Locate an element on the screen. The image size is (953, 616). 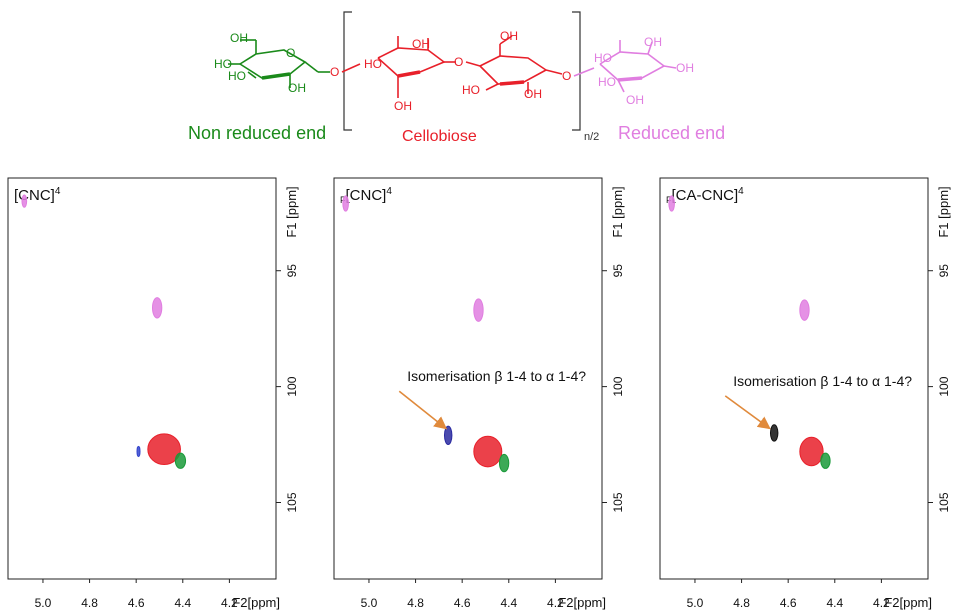
reduced-ring is located at coordinates (625, 66).